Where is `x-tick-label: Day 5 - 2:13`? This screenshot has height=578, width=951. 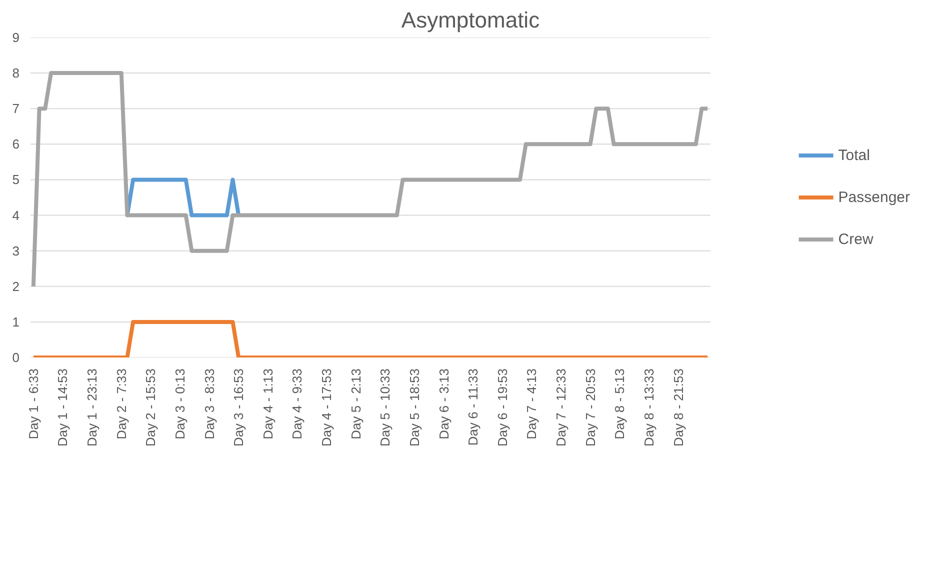
x-tick-label: Day 5 - 2:13 is located at coordinates (356, 404).